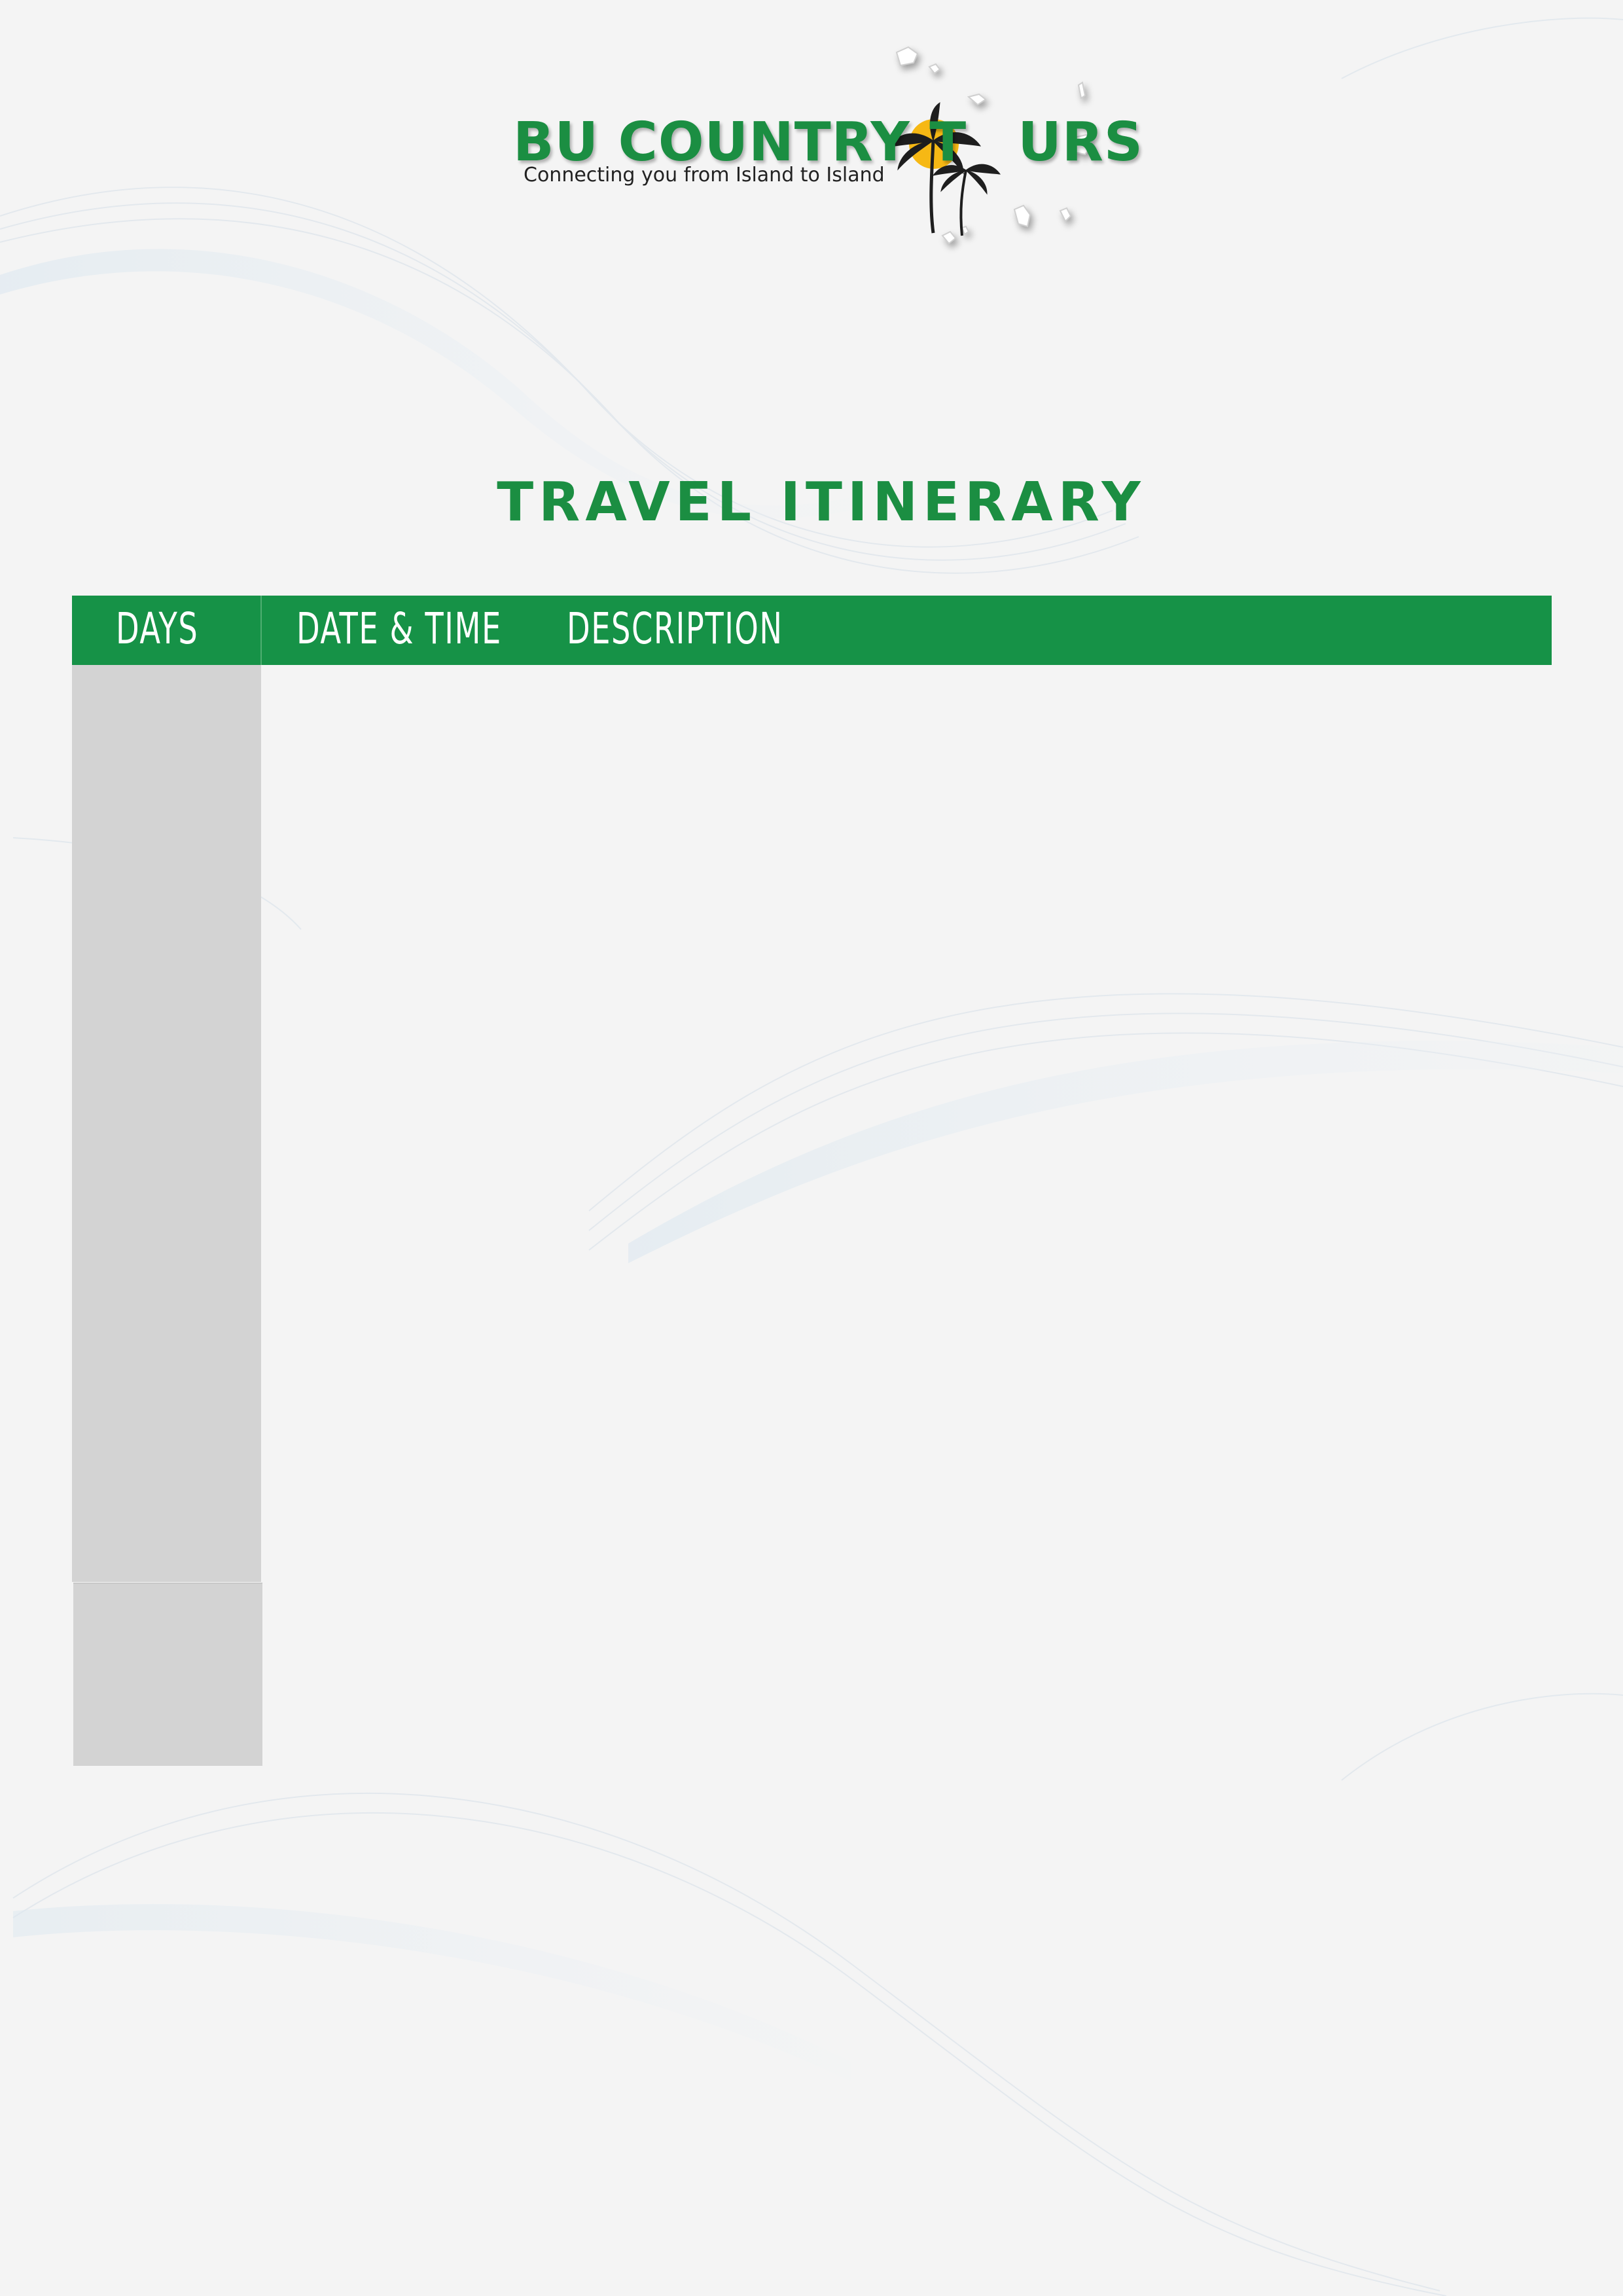 This screenshot has height=2296, width=1623. I want to click on document-title: TRAVEL ITINERARY, so click(821, 502).